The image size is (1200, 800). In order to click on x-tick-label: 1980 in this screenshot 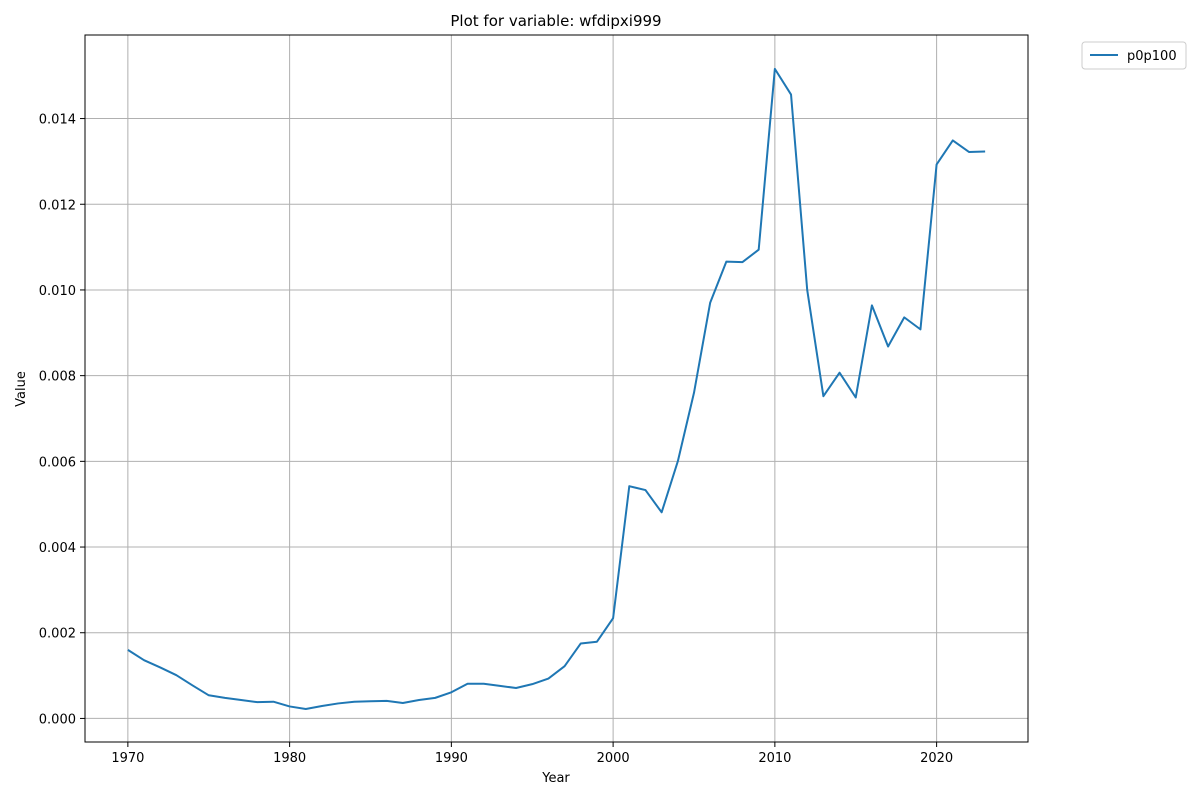, I will do `click(289, 758)`.